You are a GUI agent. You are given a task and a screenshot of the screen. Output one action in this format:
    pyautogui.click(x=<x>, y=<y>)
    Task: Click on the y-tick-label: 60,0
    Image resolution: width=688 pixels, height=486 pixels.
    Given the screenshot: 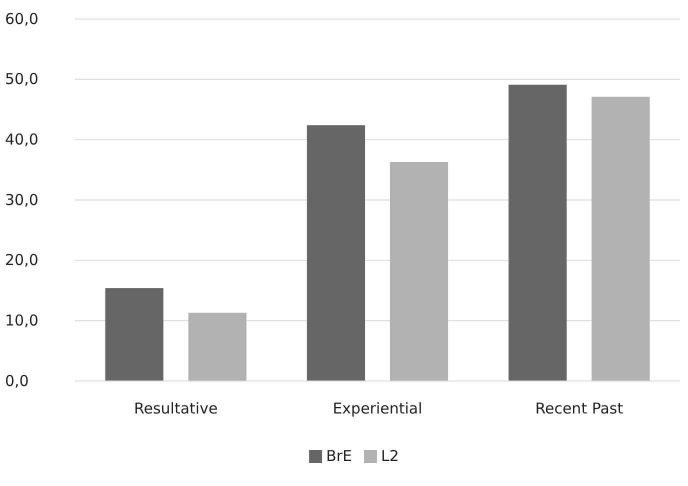 What is the action you would take?
    pyautogui.click(x=21, y=19)
    